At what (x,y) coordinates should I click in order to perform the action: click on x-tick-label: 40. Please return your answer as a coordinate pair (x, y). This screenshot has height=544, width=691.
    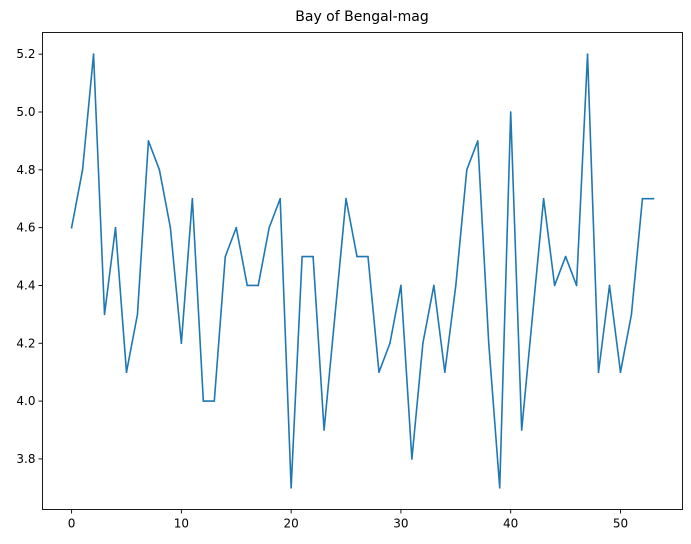
    Looking at the image, I should click on (510, 524).